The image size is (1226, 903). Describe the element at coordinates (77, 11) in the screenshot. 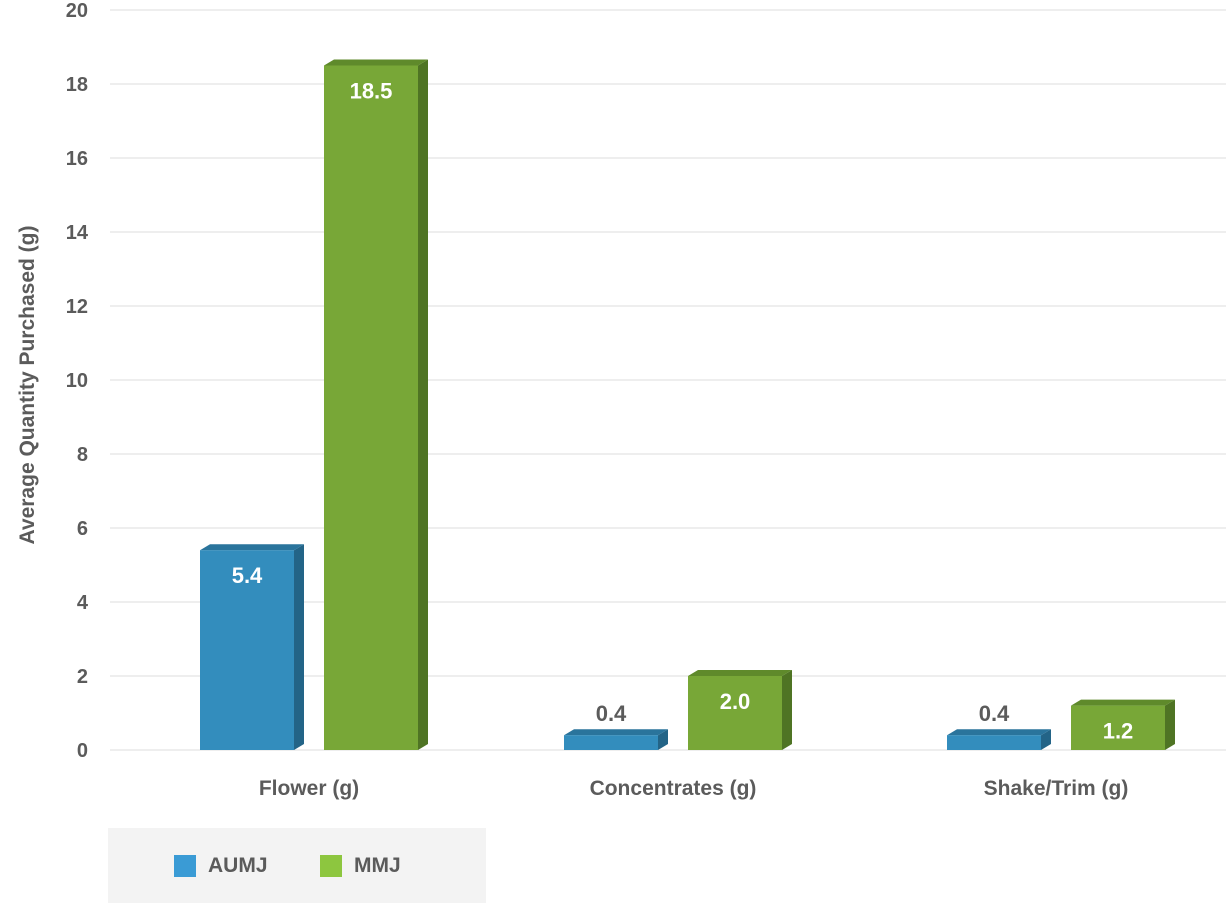

I see `y-tick-label: 20` at that location.